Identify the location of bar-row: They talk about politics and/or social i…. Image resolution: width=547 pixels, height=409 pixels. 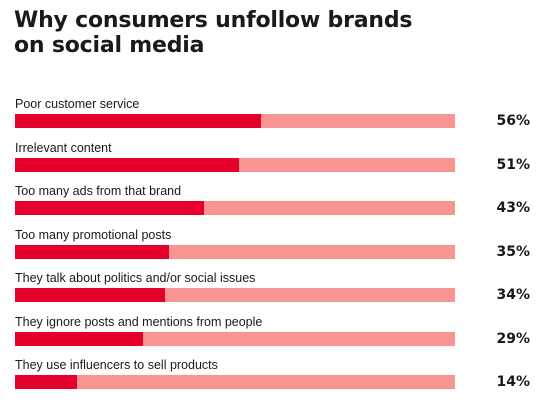
(272, 291).